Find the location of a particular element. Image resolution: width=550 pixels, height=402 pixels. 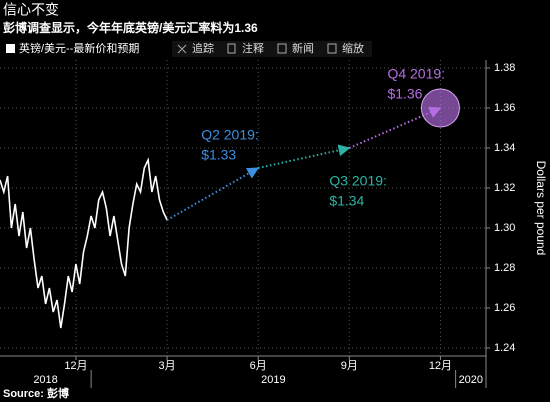

y-axis-label: Dollars per pound is located at coordinates (541, 208).